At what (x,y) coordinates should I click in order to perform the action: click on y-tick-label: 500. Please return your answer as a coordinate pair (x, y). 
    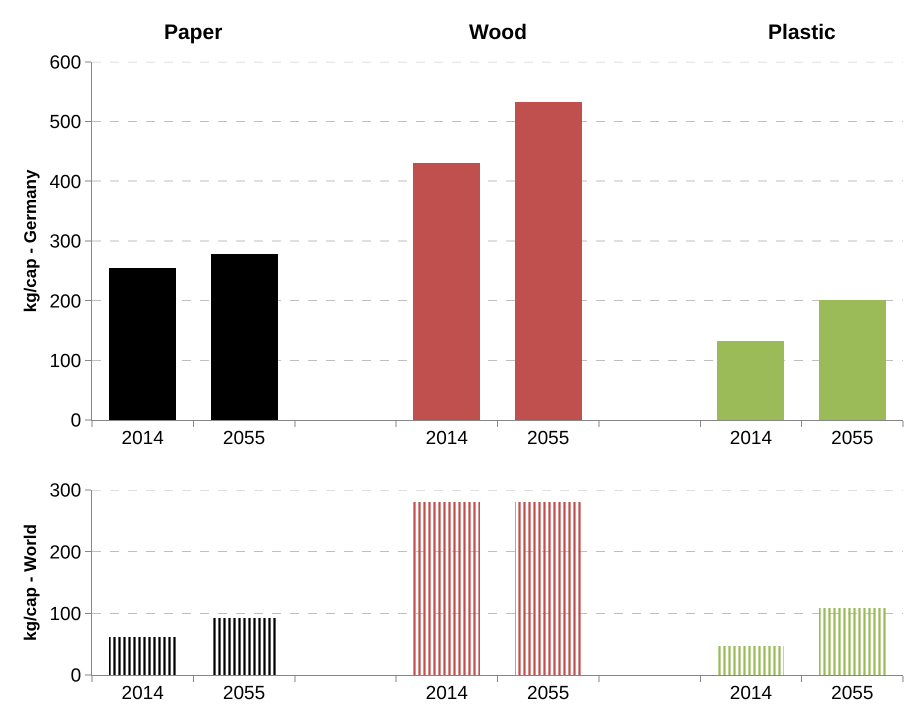
    Looking at the image, I should click on (65, 123).